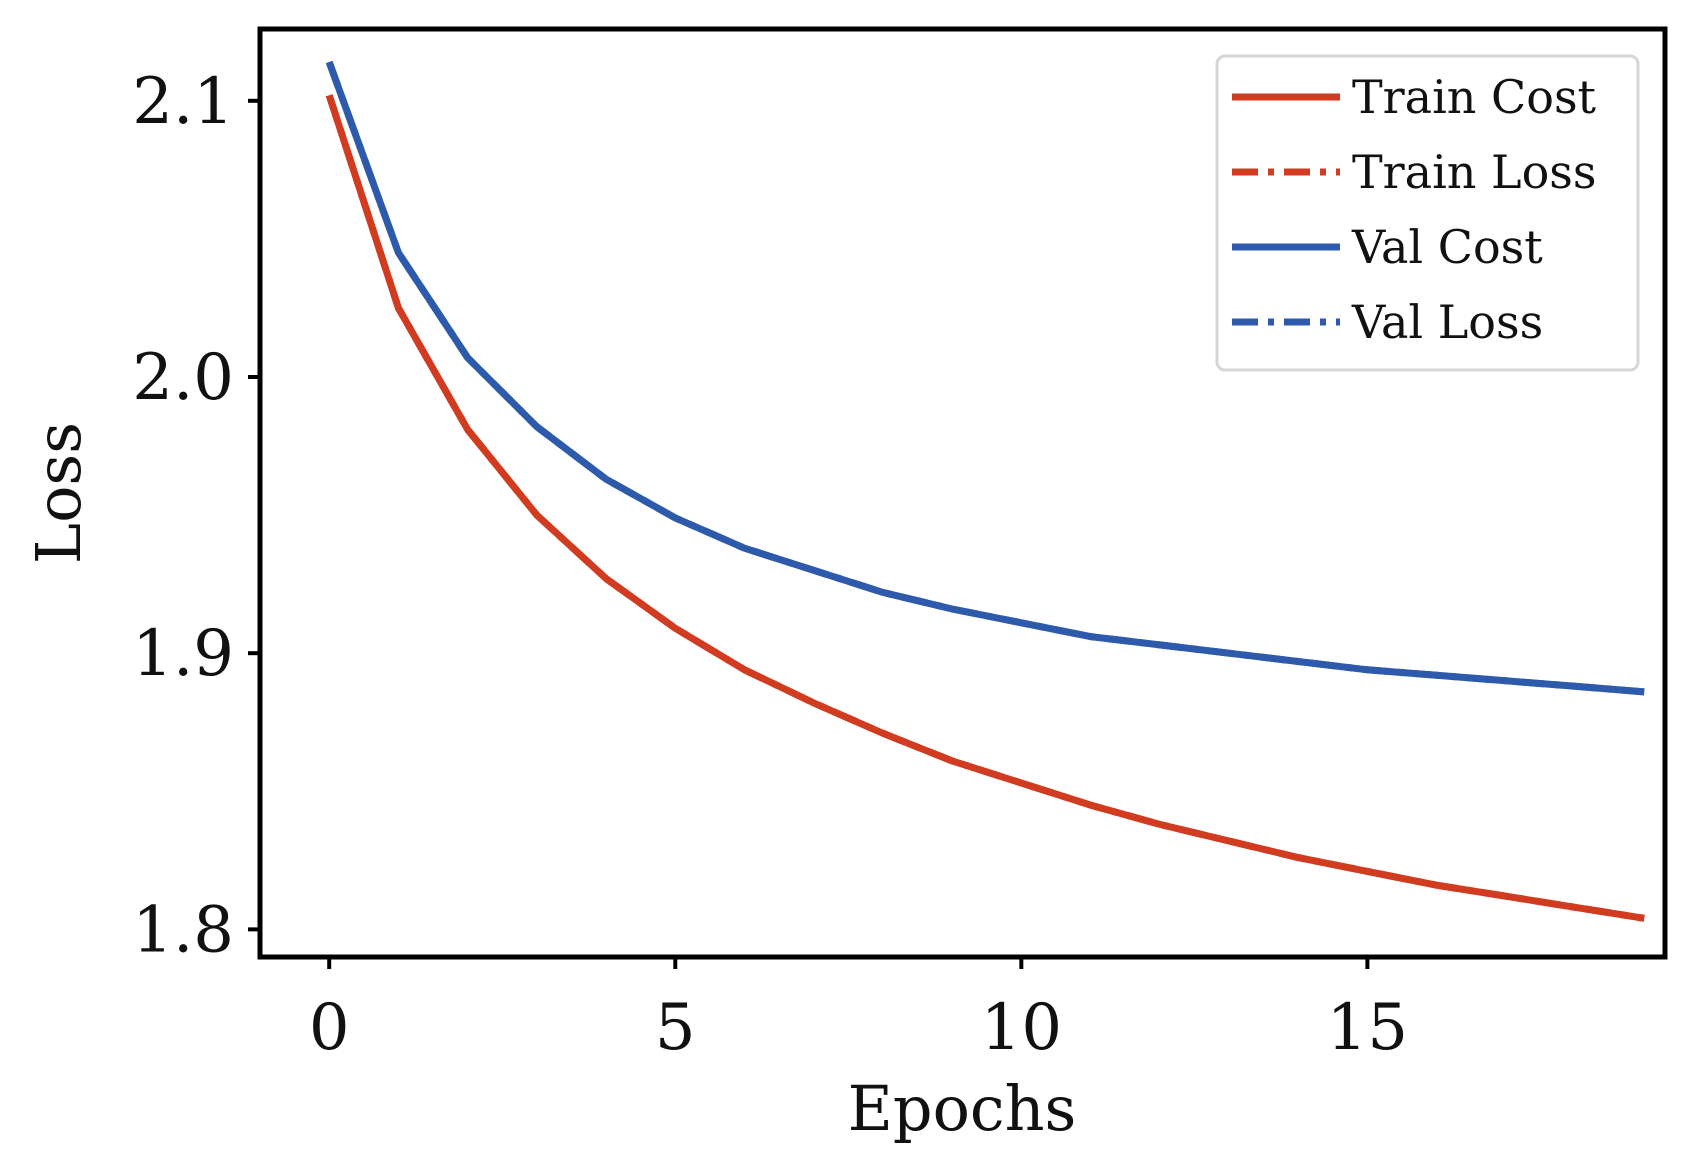  What do you see at coordinates (183, 930) in the screenshot?
I see `y-tick-label: 1.8` at bounding box center [183, 930].